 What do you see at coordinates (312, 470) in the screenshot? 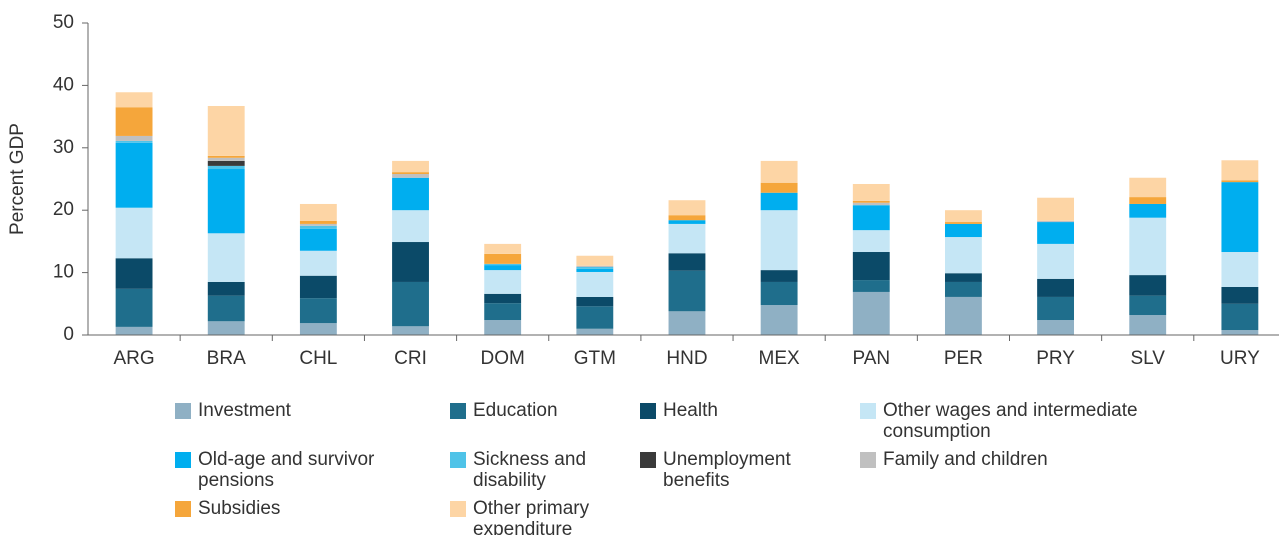
I see `legend-item: Old-age and survivor pensions` at bounding box center [312, 470].